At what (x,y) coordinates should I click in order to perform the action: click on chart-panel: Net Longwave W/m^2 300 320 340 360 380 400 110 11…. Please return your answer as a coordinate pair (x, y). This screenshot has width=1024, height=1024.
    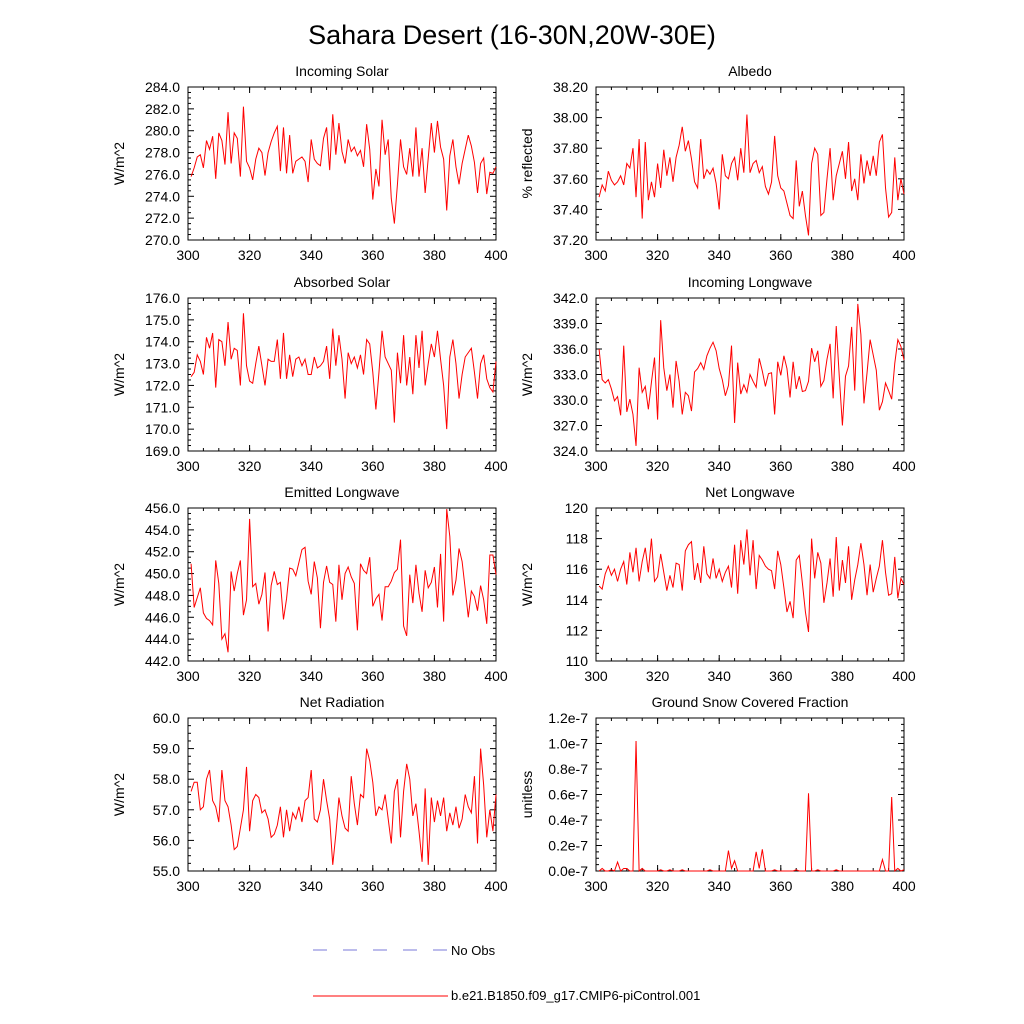
    Looking at the image, I should click on (717, 584).